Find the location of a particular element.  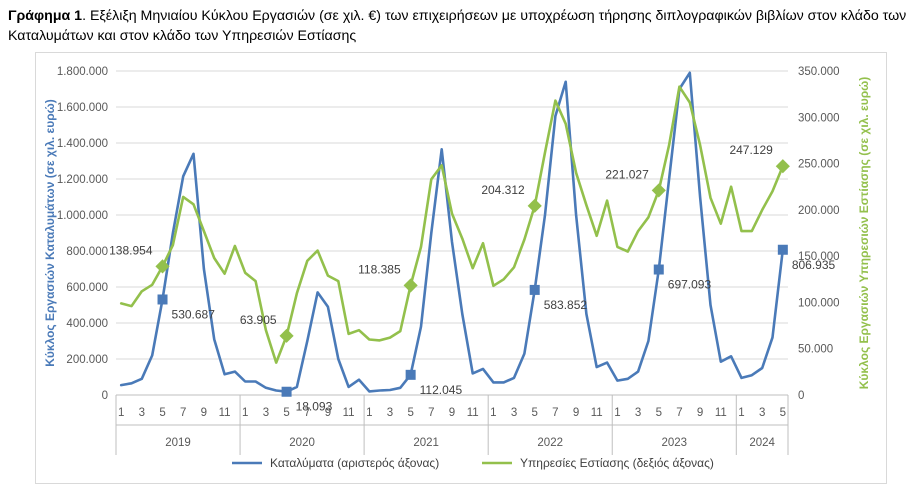

y-right-tick-label: 250.000 is located at coordinates (819, 165).